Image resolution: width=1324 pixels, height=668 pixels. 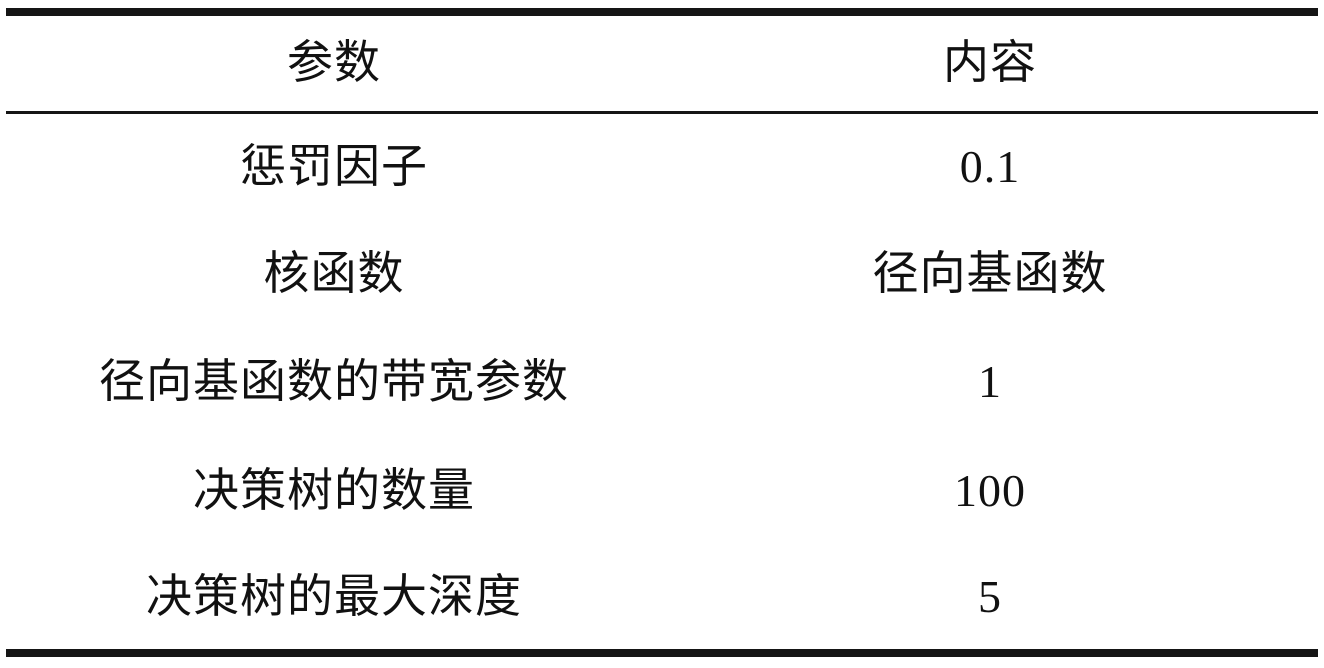 I want to click on param-cell: 决策树的数量, so click(x=334, y=490).